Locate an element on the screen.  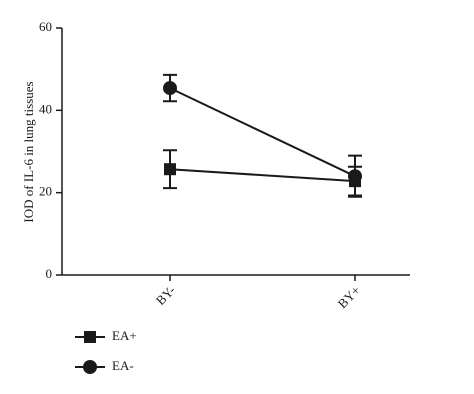
y-tick-label: 40 is located at coordinates (45, 108).